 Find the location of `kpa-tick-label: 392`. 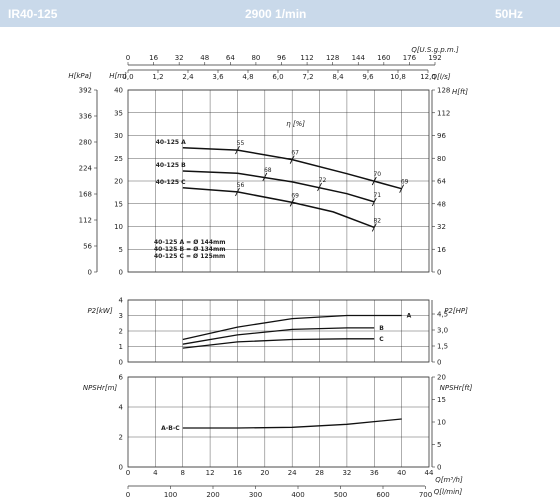

kpa-tick-label: 392 is located at coordinates (85, 91).